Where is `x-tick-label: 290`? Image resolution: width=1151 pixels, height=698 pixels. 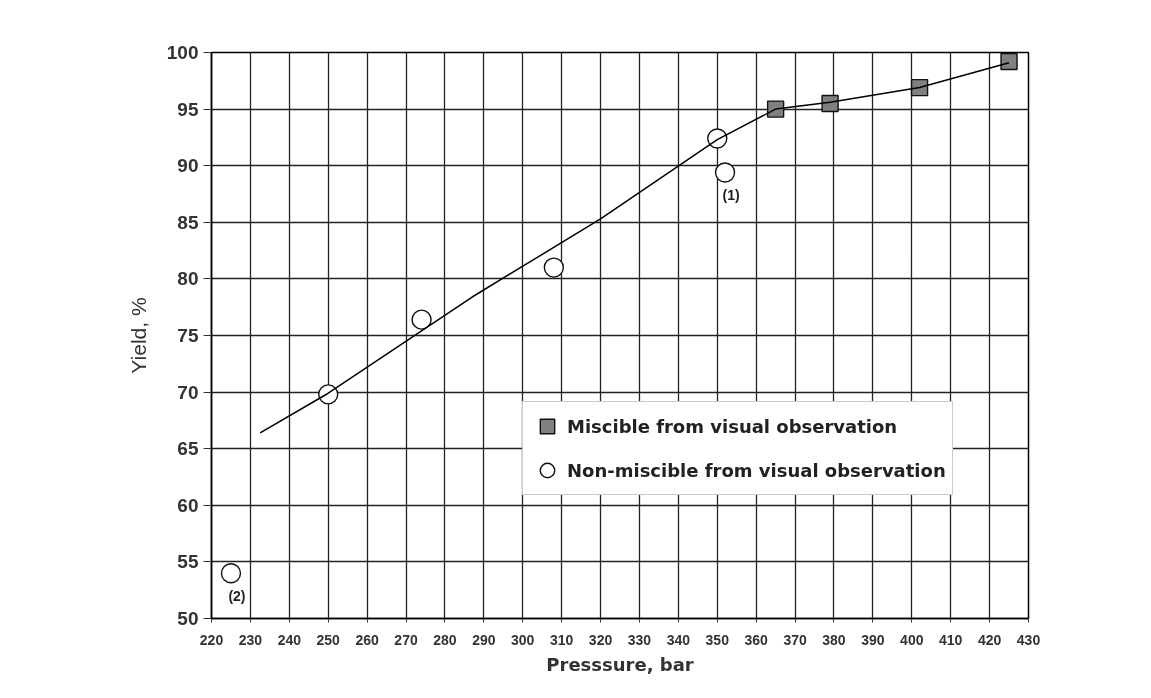
x-tick-label: 290 is located at coordinates (484, 639).